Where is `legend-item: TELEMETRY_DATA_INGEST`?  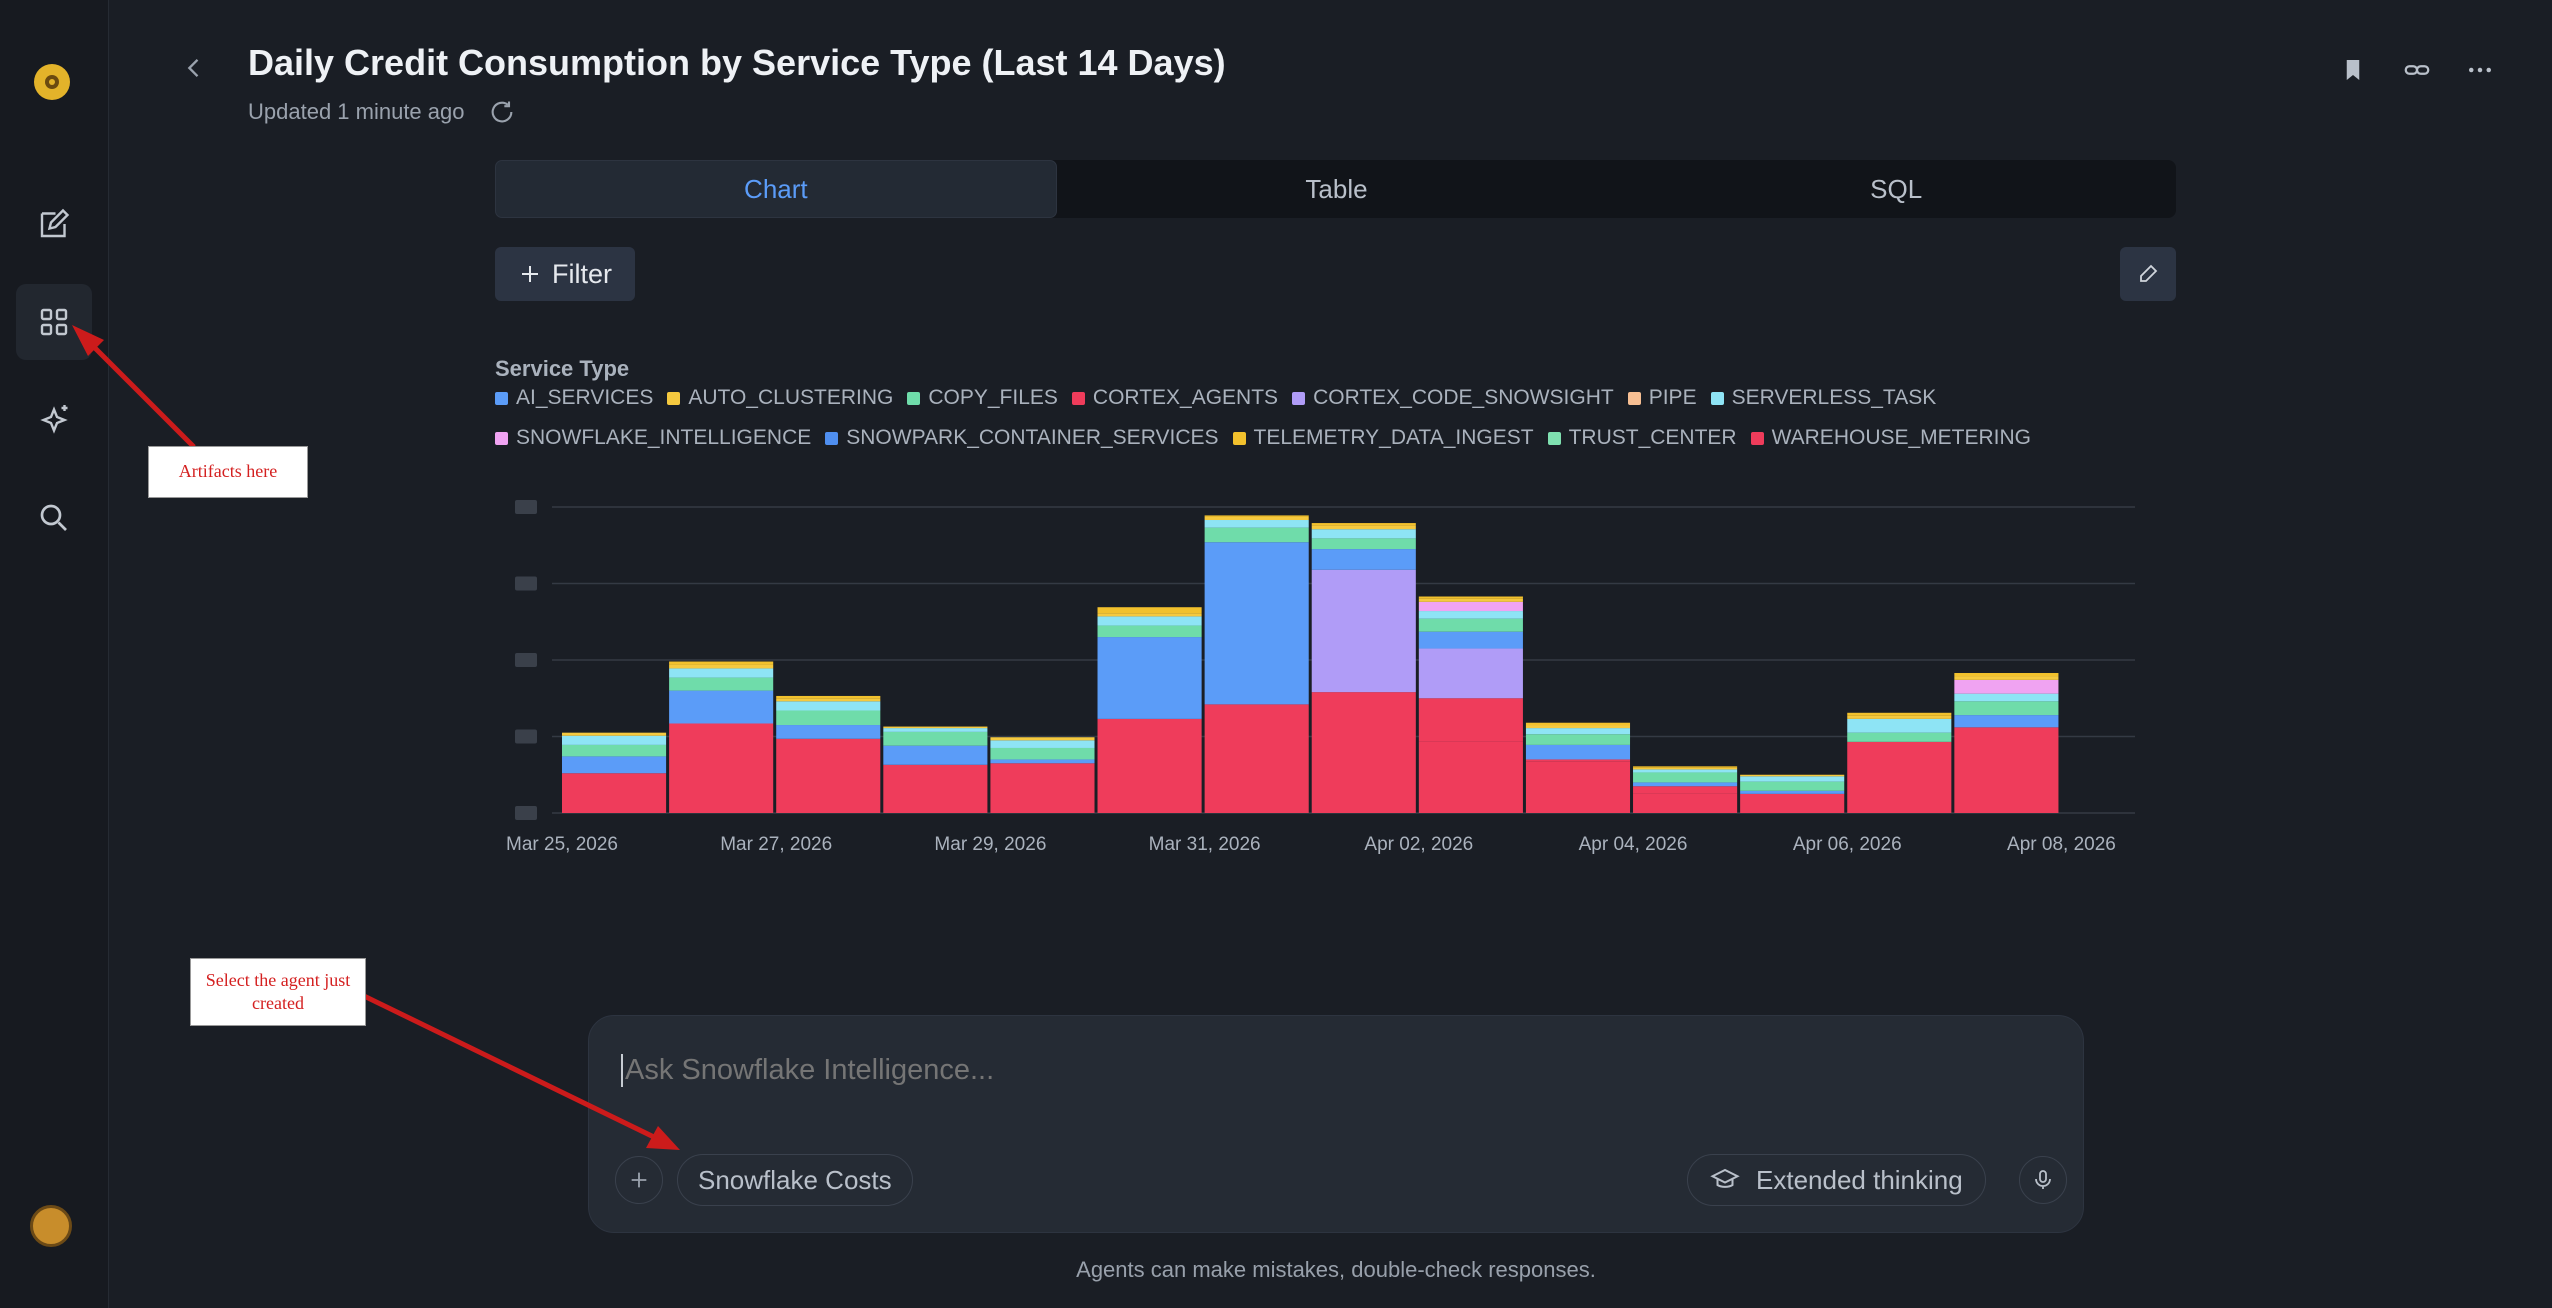
legend-item: TELEMETRY_DATA_INGEST is located at coordinates (1383, 438).